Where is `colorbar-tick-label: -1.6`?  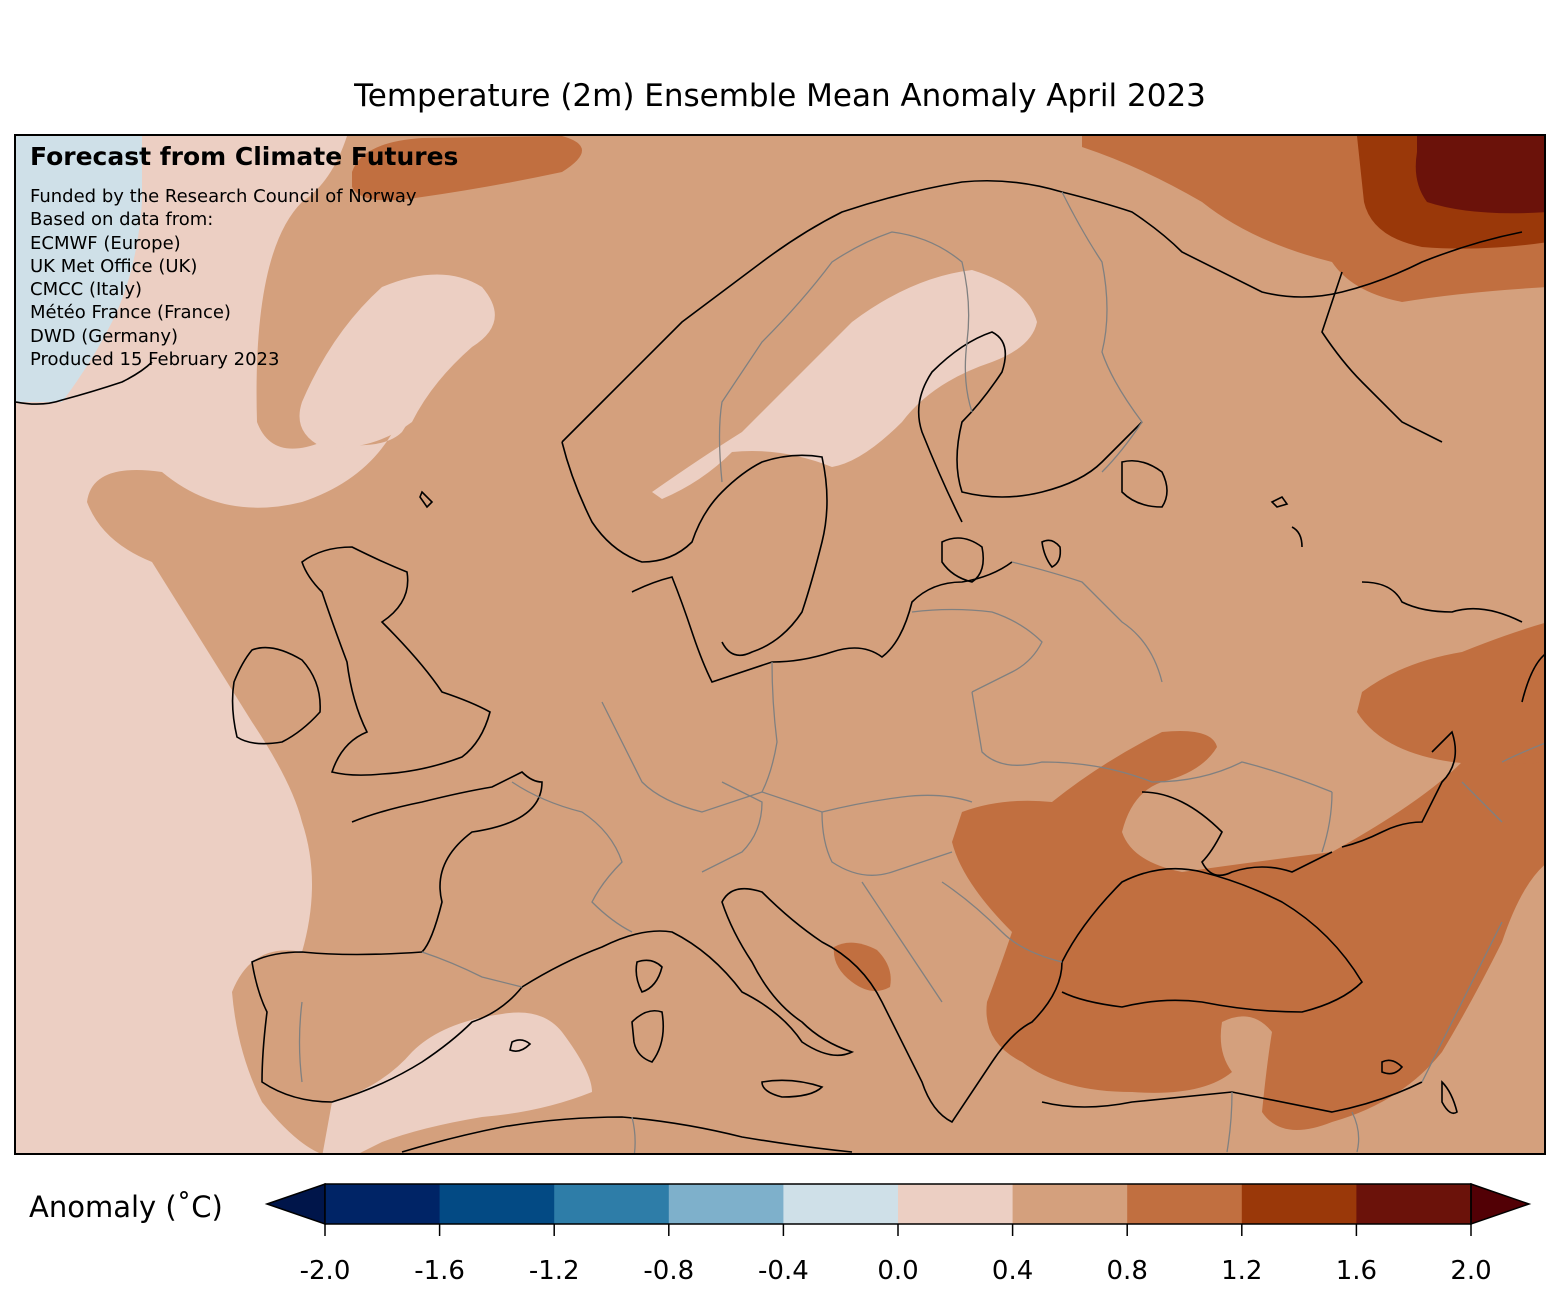 colorbar-tick-label: -1.6 is located at coordinates (439, 1271).